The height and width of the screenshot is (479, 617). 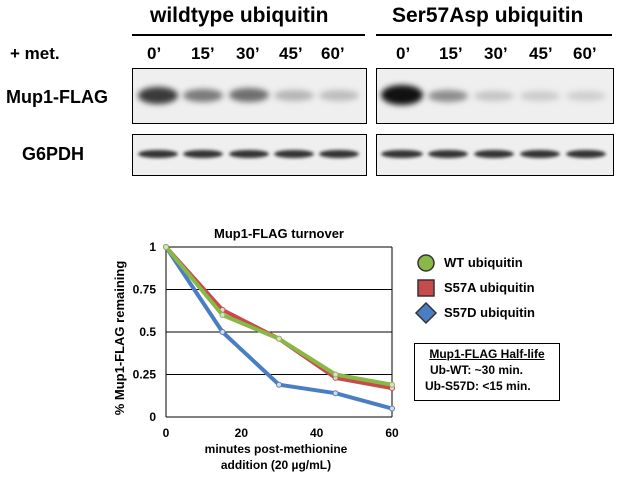 What do you see at coordinates (35, 53) in the screenshot?
I see `treatment-label: + met.` at bounding box center [35, 53].